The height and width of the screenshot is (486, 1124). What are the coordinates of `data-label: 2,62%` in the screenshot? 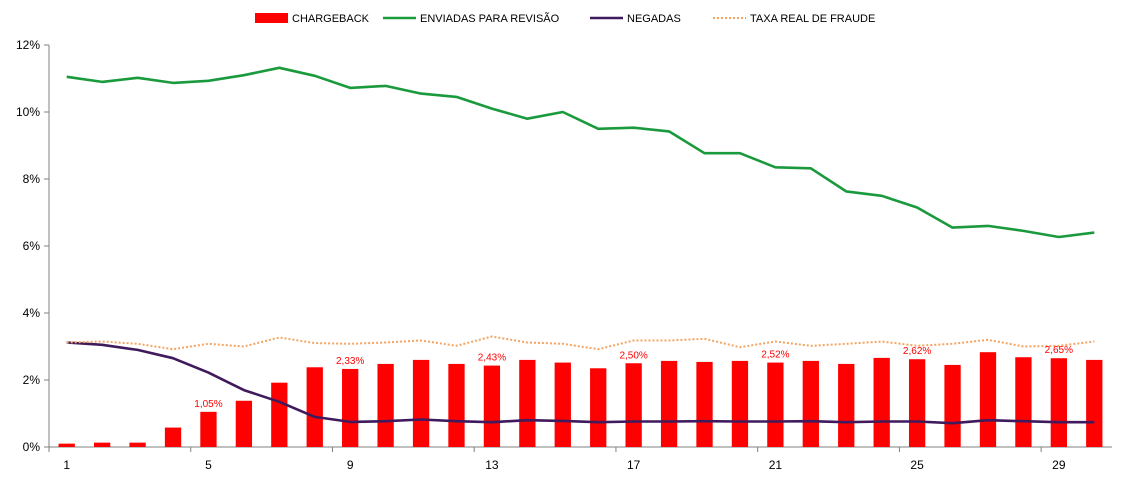 It's located at (917, 351).